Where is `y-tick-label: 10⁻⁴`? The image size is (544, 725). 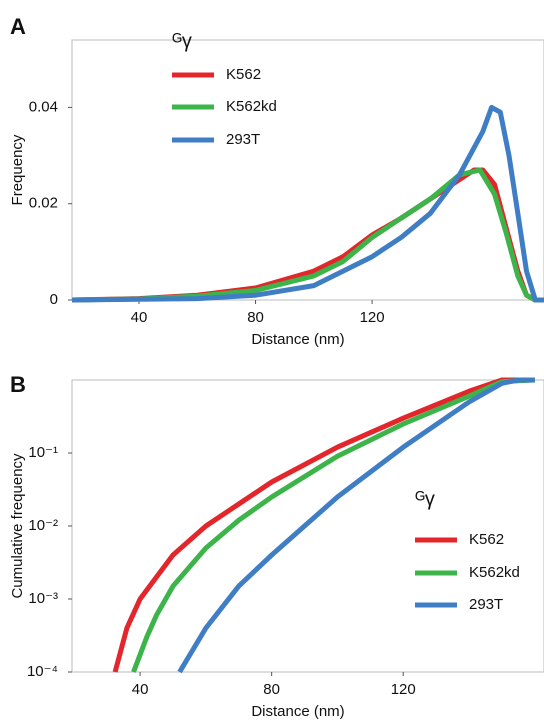 y-tick-label: 10⁻⁴ is located at coordinates (42, 671).